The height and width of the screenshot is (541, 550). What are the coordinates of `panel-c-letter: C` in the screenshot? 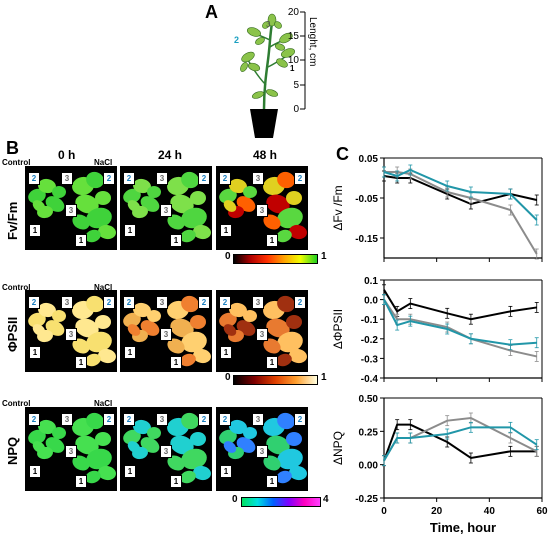 It's located at (342, 154).